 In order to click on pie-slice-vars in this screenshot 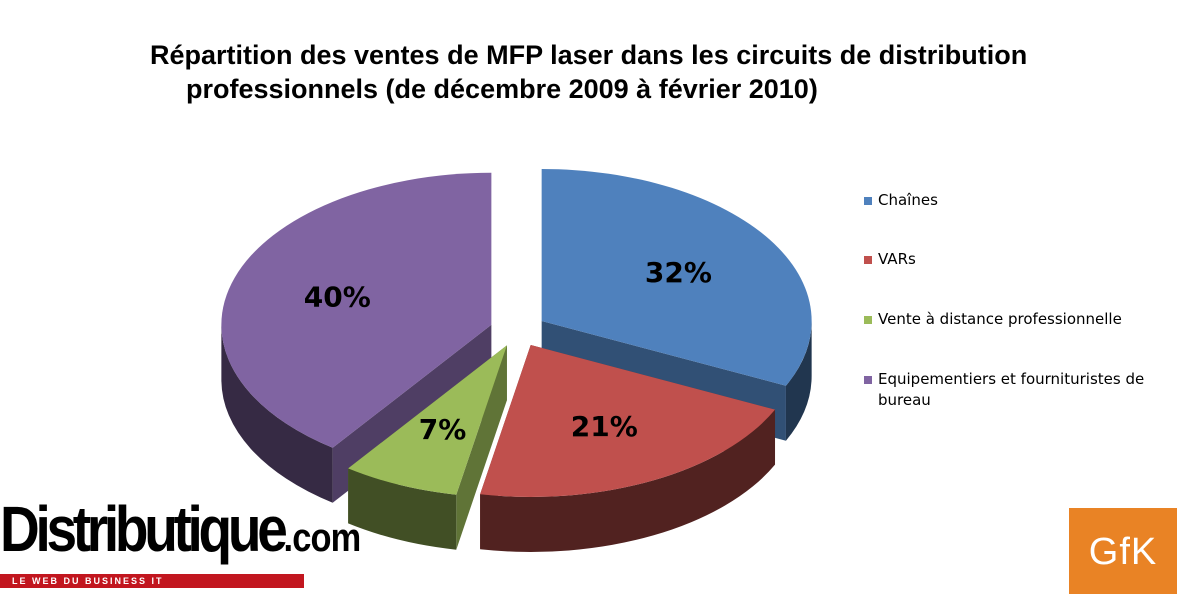, I will do `click(628, 420)`.